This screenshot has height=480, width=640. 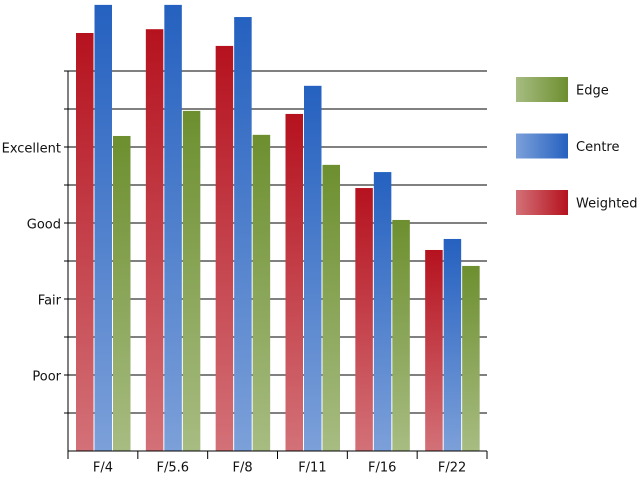 I want to click on x-tick-label: F/22, so click(x=452, y=468).